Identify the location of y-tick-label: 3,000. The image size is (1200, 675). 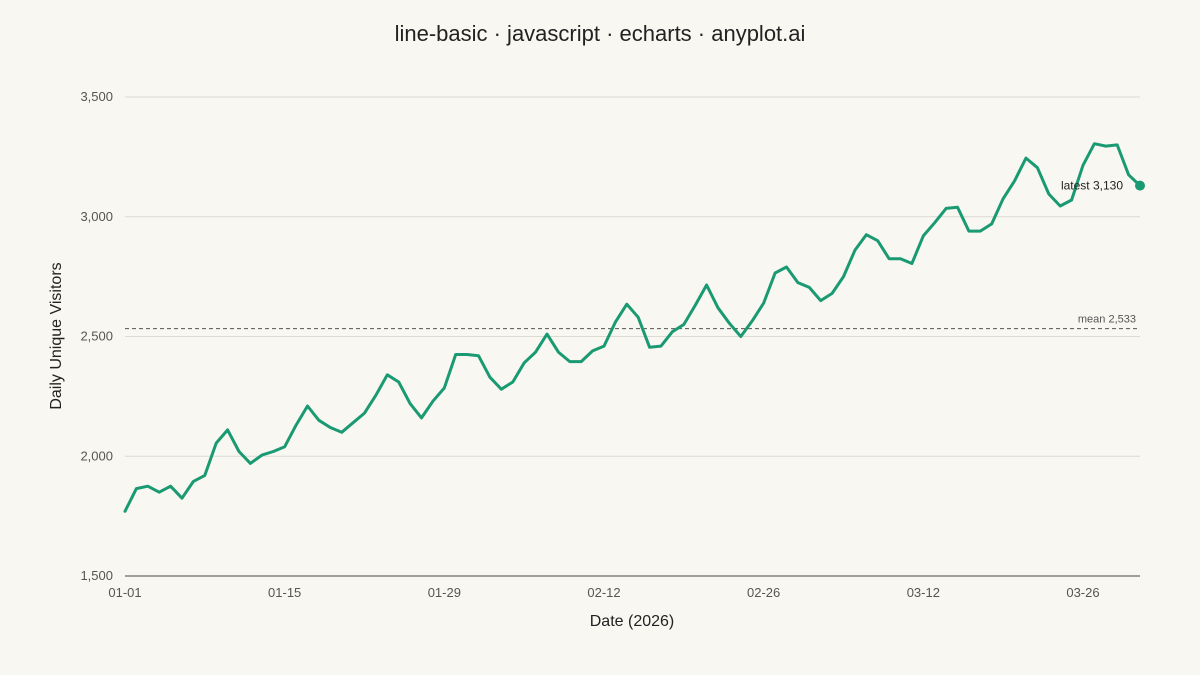
(96, 216).